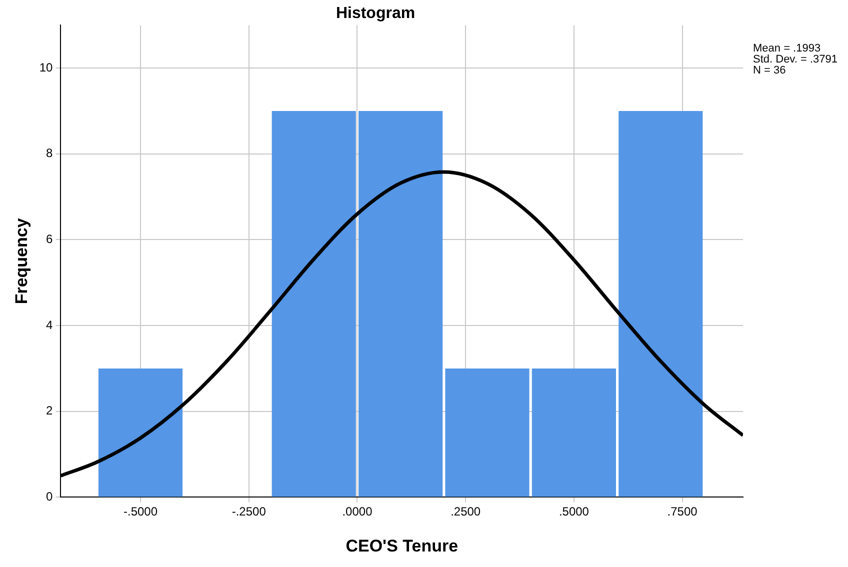 This screenshot has width=848, height=567. What do you see at coordinates (402, 546) in the screenshot?
I see `x-axis-title: CEO'S Tenure` at bounding box center [402, 546].